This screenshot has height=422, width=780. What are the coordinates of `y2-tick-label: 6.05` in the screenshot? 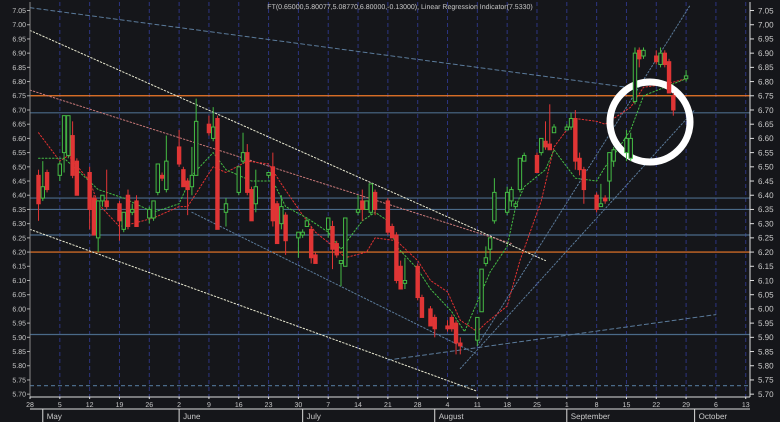 It's located at (766, 295).